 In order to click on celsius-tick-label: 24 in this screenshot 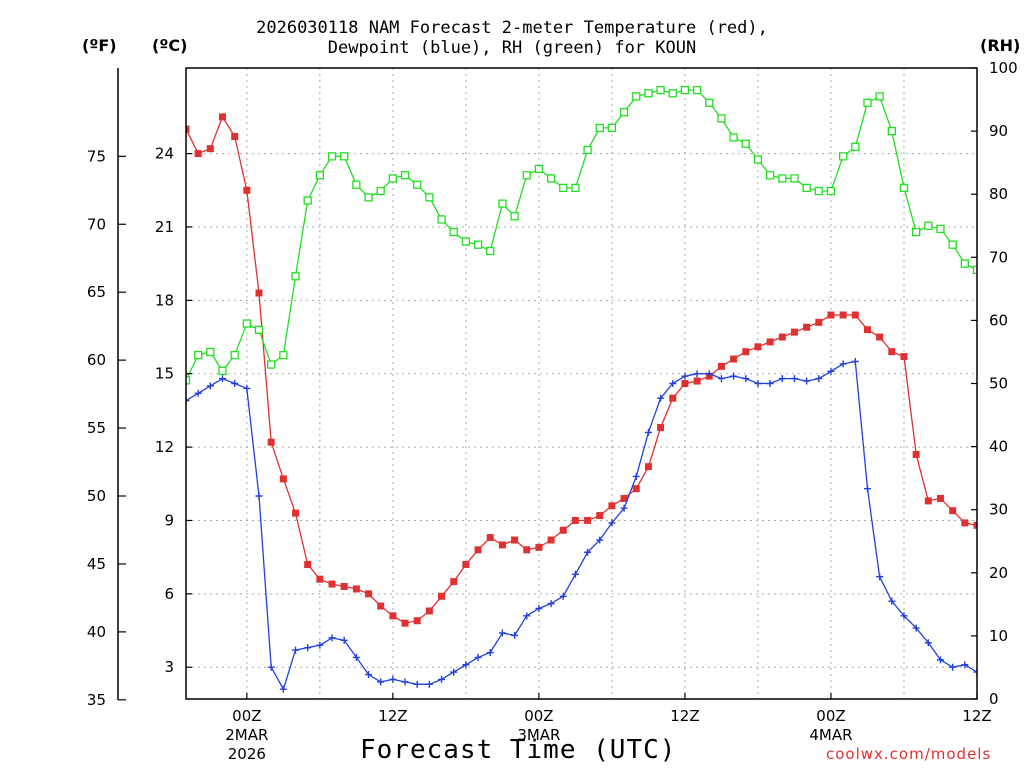, I will do `click(164, 154)`.